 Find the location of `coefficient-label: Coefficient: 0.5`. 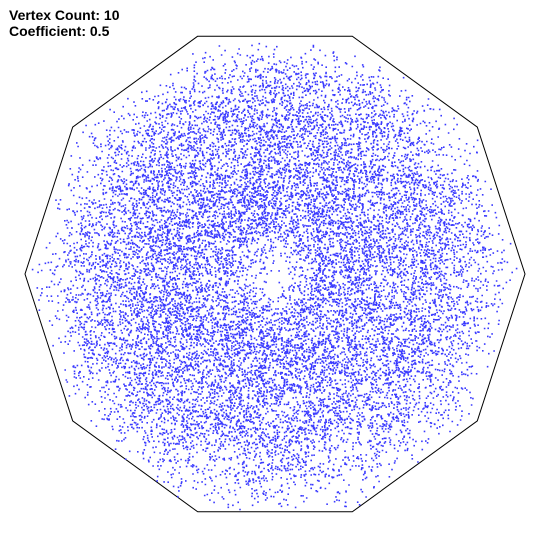

coefficient-label: Coefficient: 0.5 is located at coordinates (59, 31).